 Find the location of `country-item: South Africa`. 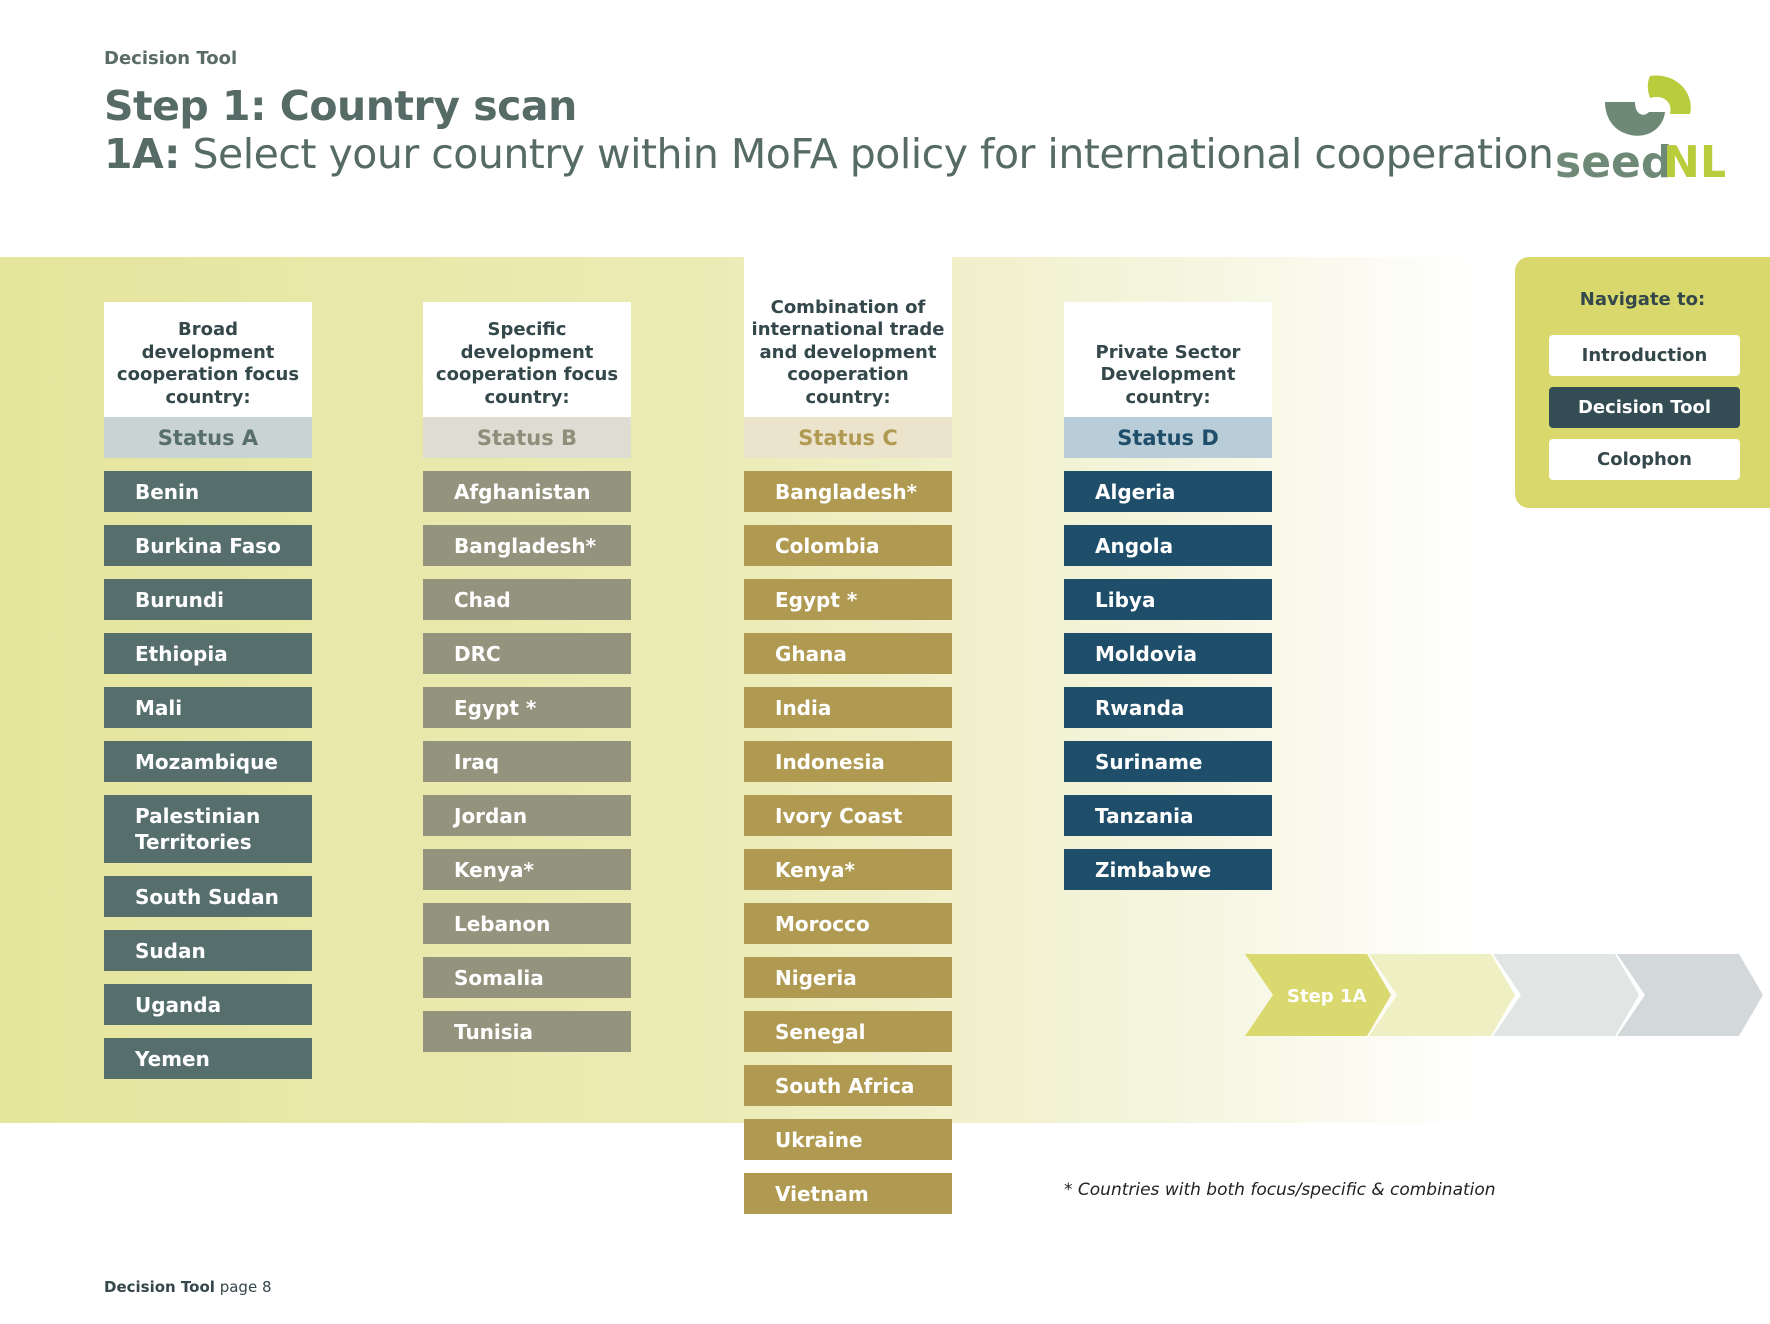

country-item: South Africa is located at coordinates (848, 1085).